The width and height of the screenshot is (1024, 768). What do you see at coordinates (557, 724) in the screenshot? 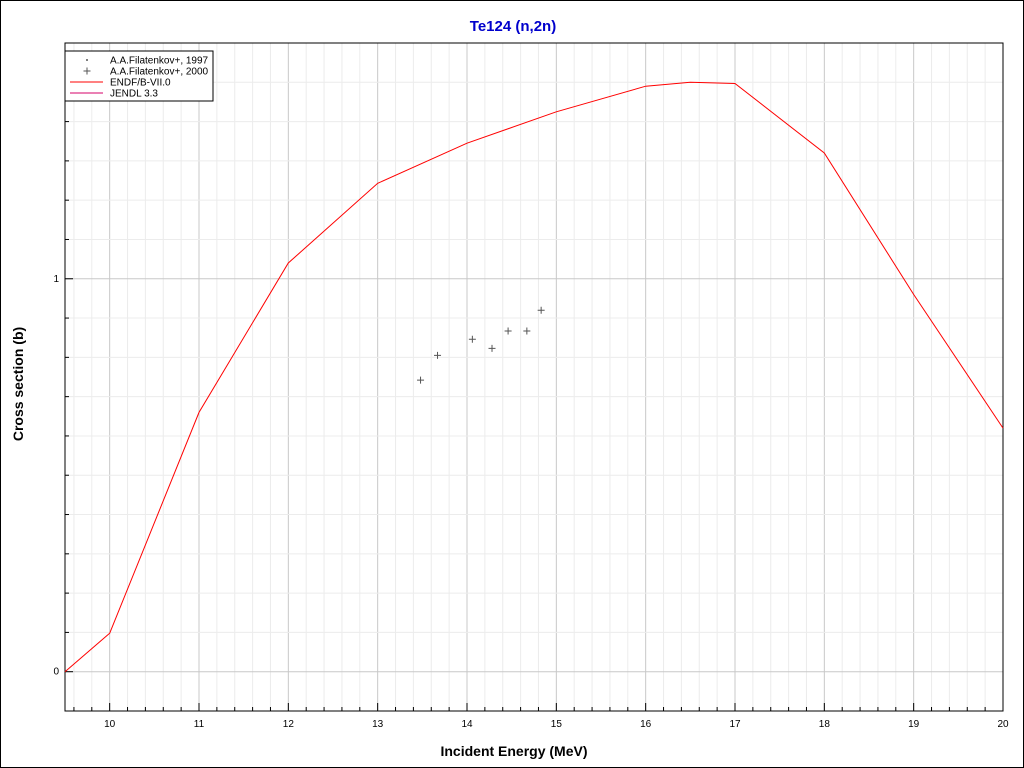
I see `x-tick-label: 15` at bounding box center [557, 724].